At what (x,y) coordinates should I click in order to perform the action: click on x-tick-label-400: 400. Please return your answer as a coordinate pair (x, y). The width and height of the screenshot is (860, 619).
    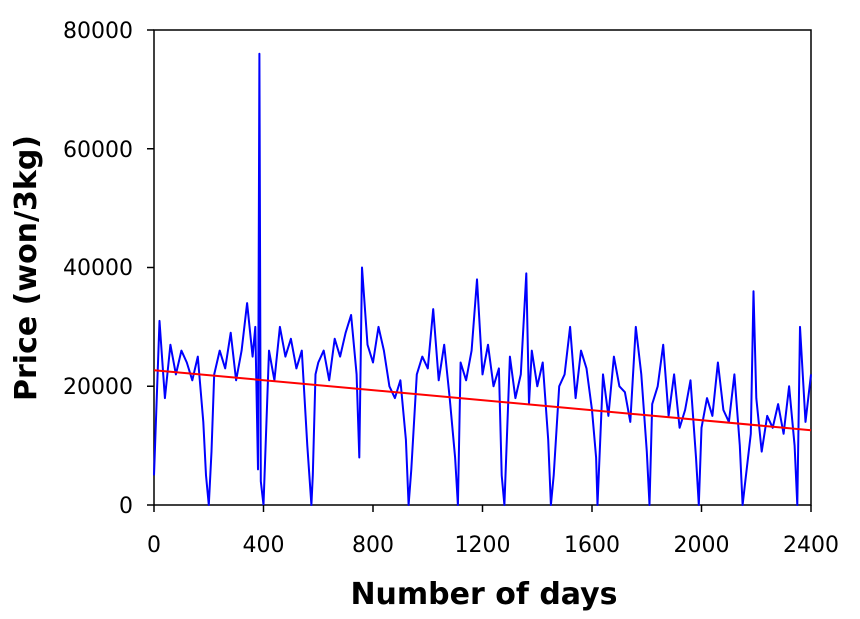
    Looking at the image, I should click on (264, 545).